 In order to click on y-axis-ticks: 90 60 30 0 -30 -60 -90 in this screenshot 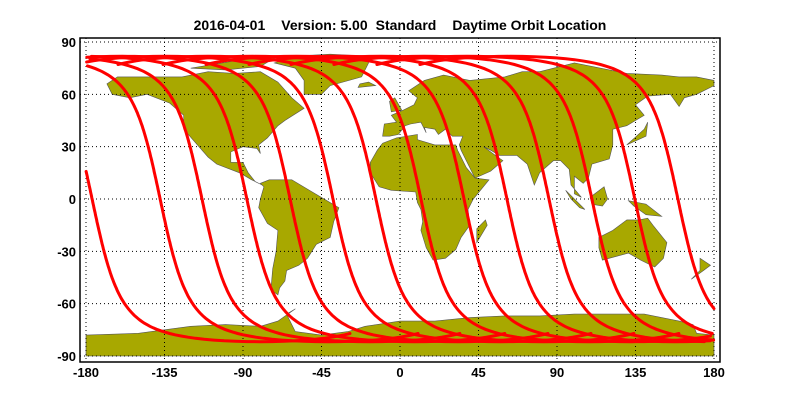, I will do `click(66, 199)`.